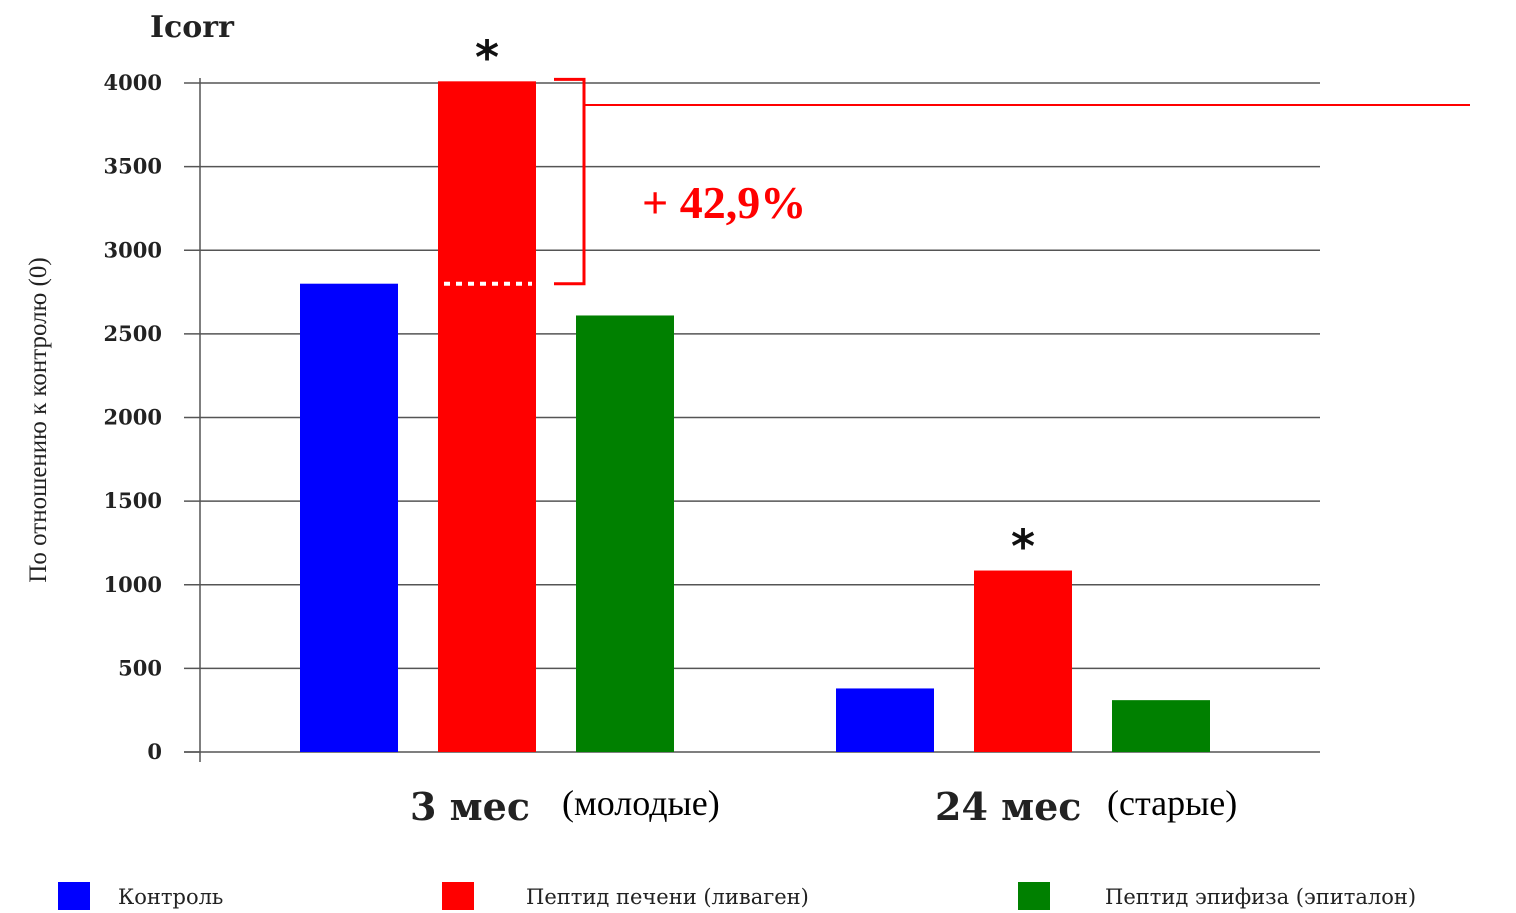 The height and width of the screenshot is (913, 1516). Describe the element at coordinates (38, 419) in the screenshot. I see `y-axis-label: По отношению к контролю (0)` at that location.